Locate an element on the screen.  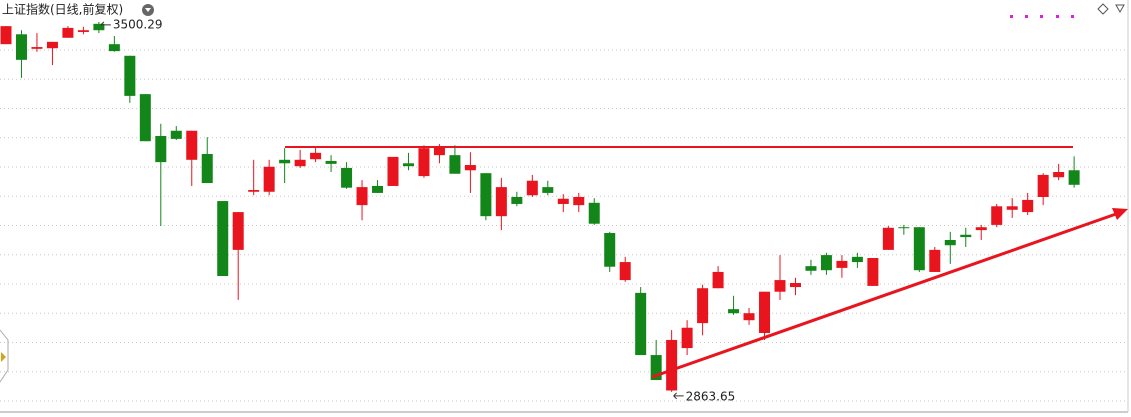
high-pointer is located at coordinates (105, 23).